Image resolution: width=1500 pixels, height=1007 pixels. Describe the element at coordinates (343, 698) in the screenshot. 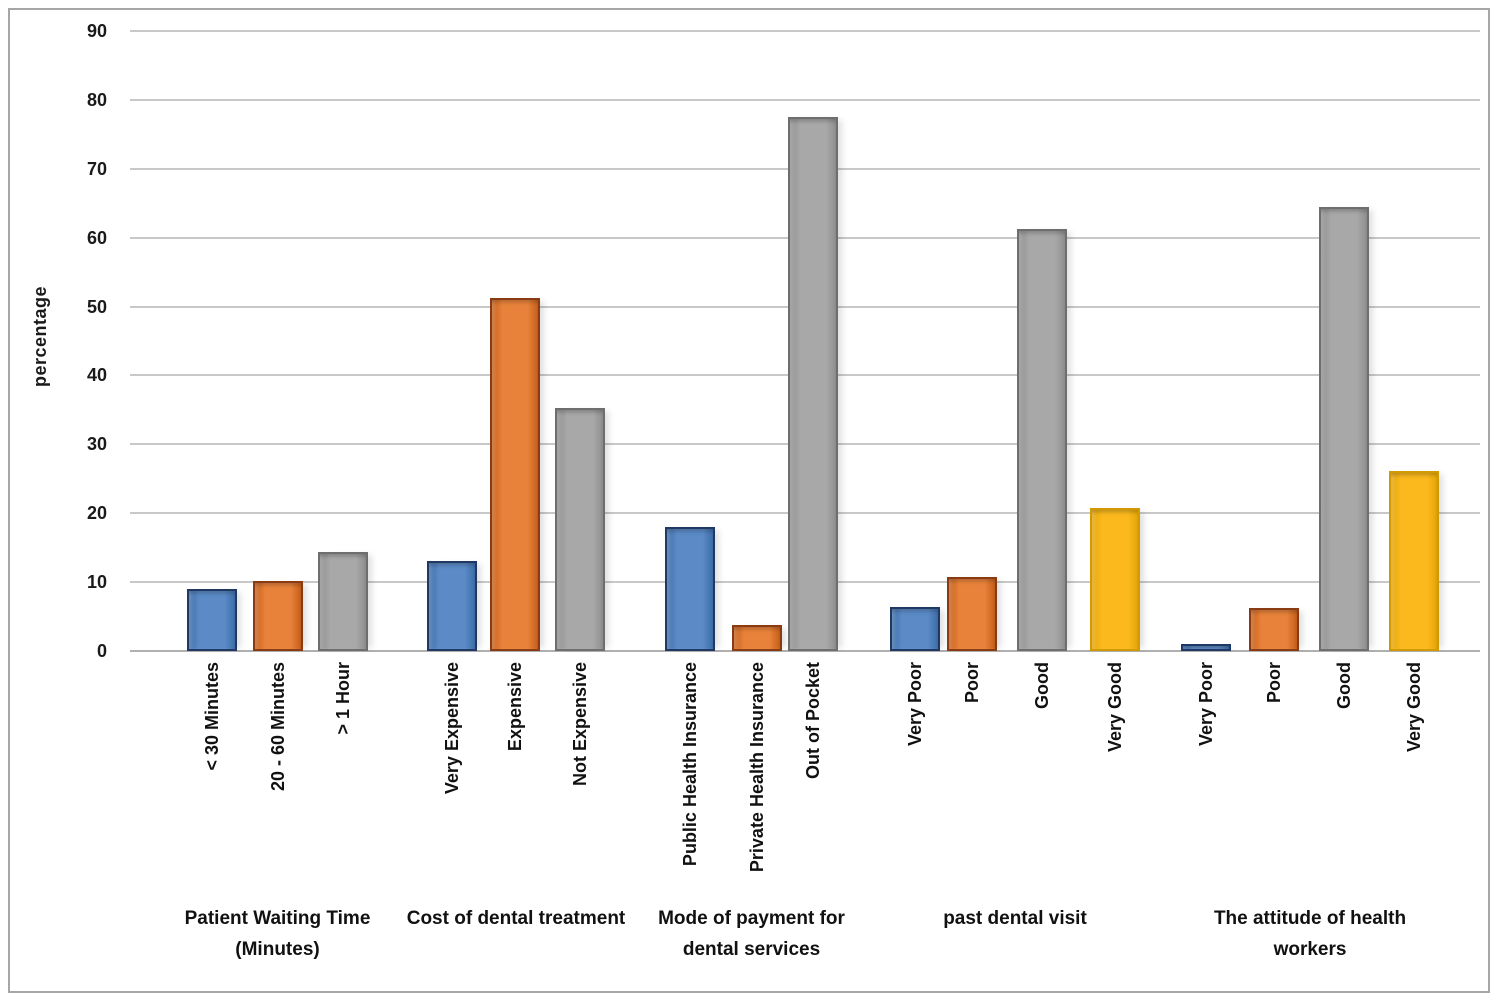

I see `x-label--1-hour: > 1 Hour` at that location.